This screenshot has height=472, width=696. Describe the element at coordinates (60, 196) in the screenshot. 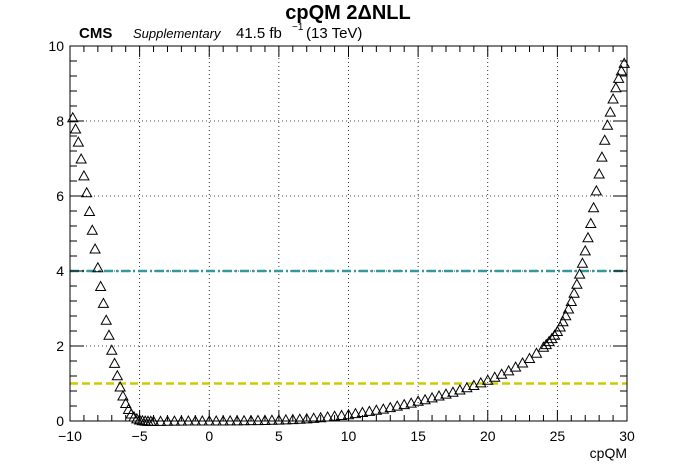

I see `y-tick-label: 6` at that location.